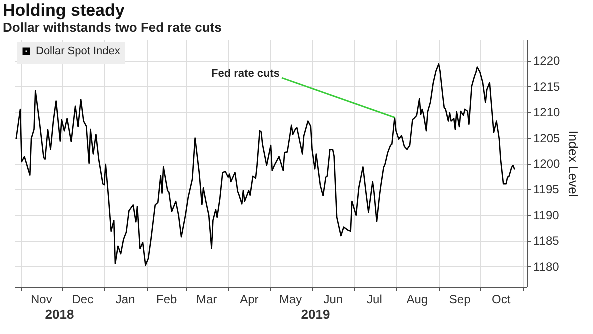  Describe the element at coordinates (207, 299) in the screenshot. I see `x-tick-label: Mar` at that location.